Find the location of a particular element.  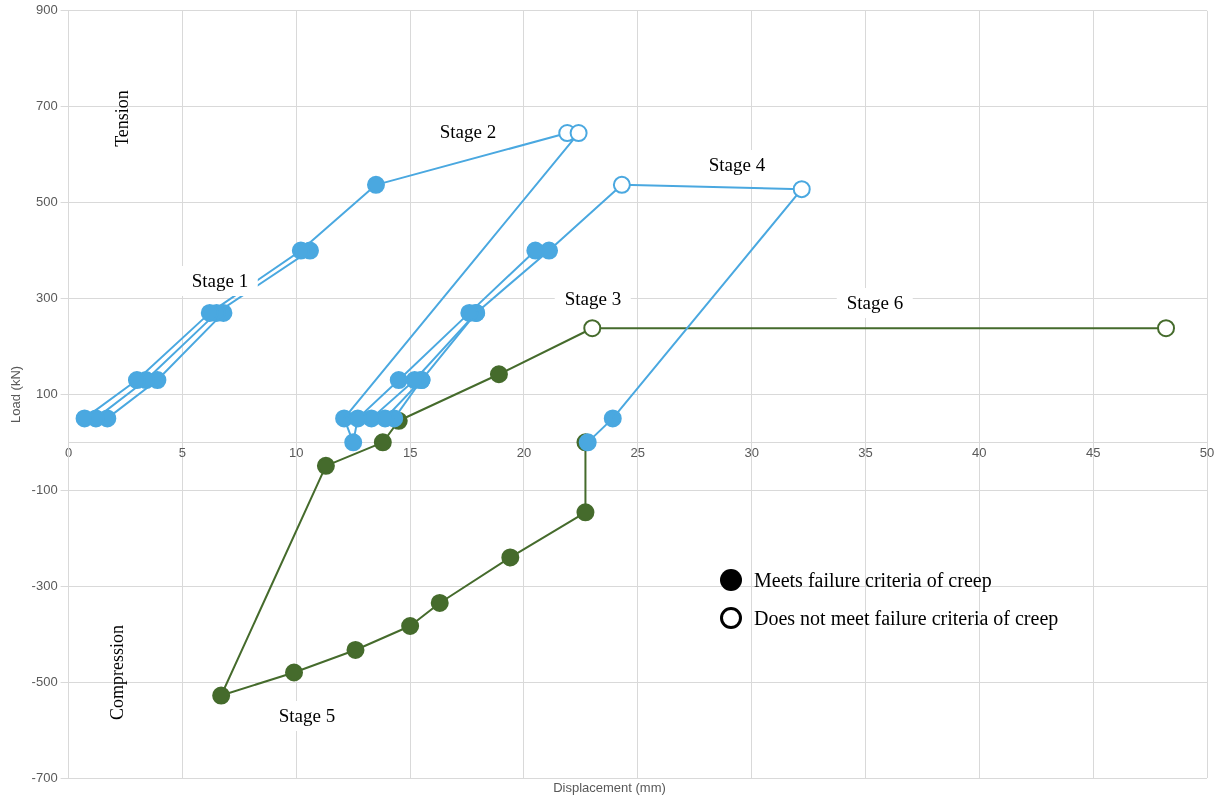

annotation: Does not meet failure criteria of creep is located at coordinates (906, 618).